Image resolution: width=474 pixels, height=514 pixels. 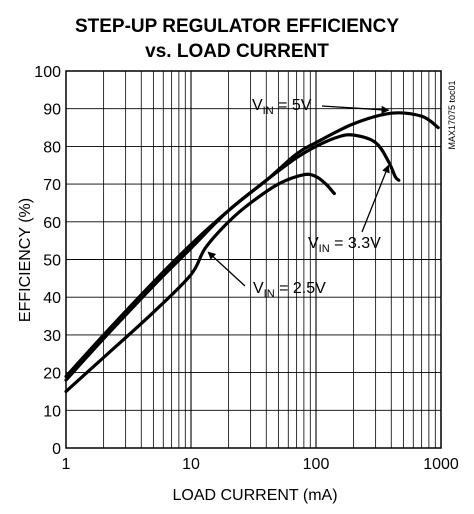 I want to click on x-axis-label: LOAD CURRENT (mA), so click(x=254, y=495).